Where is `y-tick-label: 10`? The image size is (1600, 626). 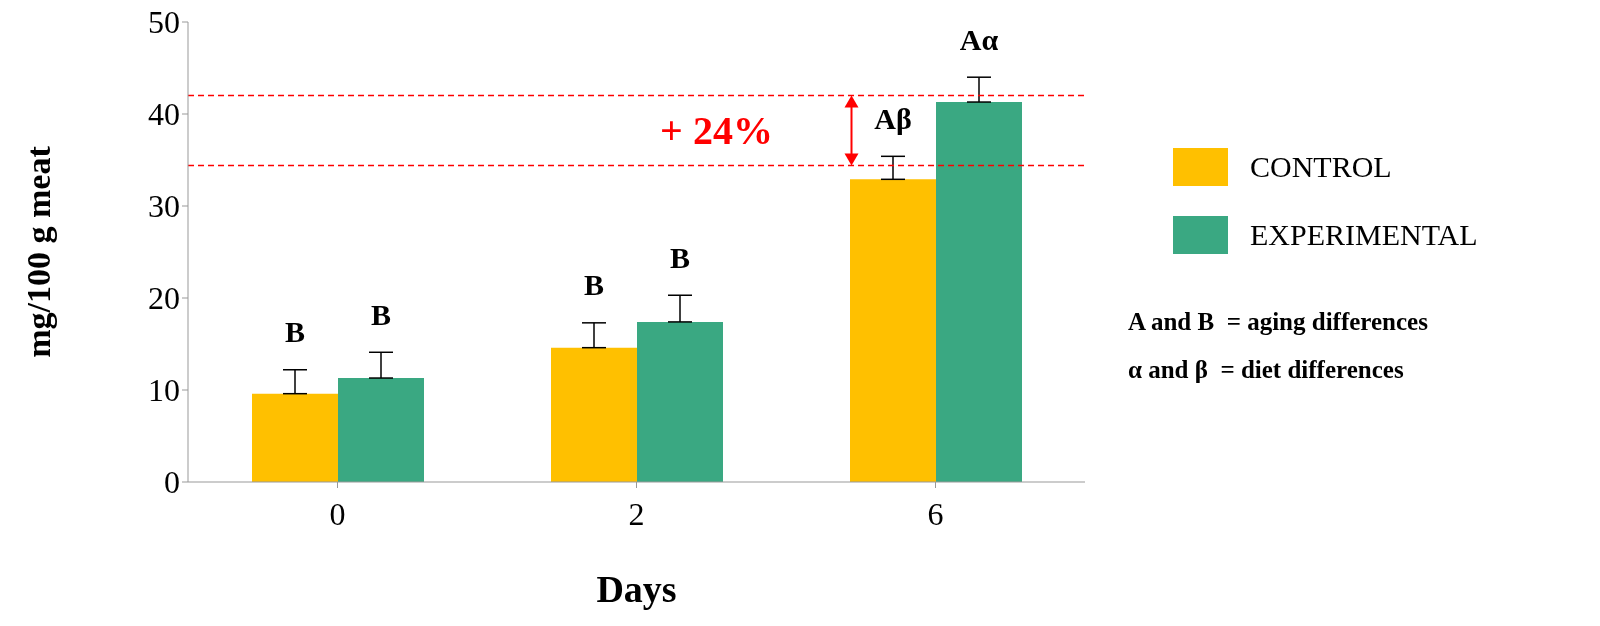
y-tick-label: 10 is located at coordinates (164, 390).